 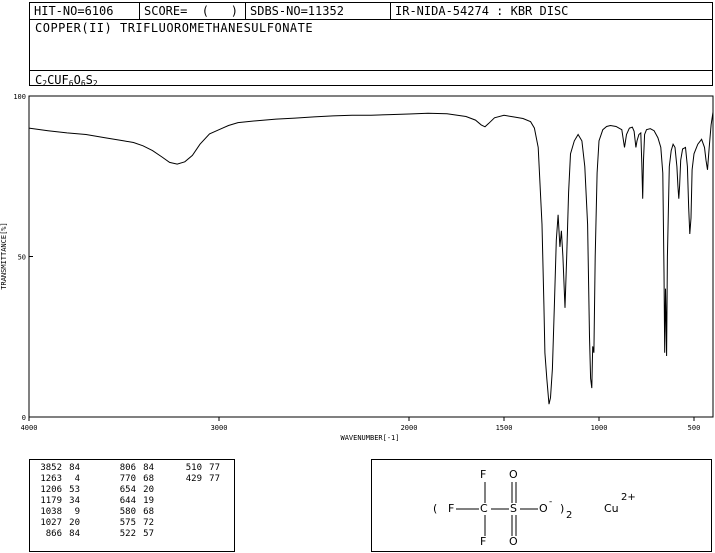 What do you see at coordinates (74, 501) in the screenshot?
I see `peak-transmittance: 34` at bounding box center [74, 501].